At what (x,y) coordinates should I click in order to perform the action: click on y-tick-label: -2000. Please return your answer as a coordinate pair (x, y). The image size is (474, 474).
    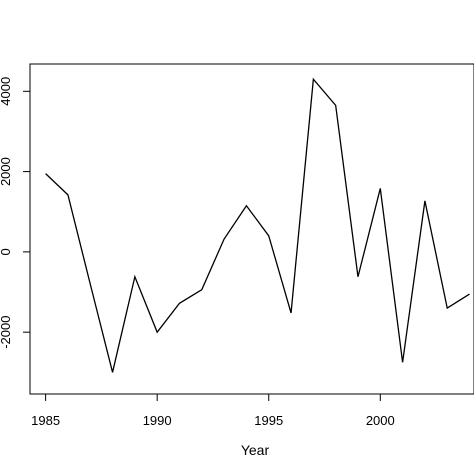
    Looking at the image, I should click on (6, 332).